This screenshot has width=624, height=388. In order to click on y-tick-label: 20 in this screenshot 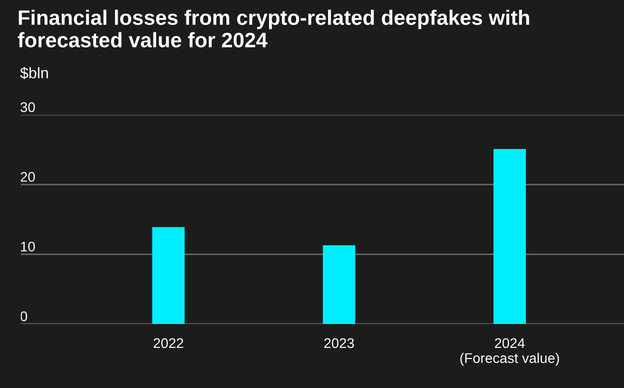, I will do `click(27, 177)`.